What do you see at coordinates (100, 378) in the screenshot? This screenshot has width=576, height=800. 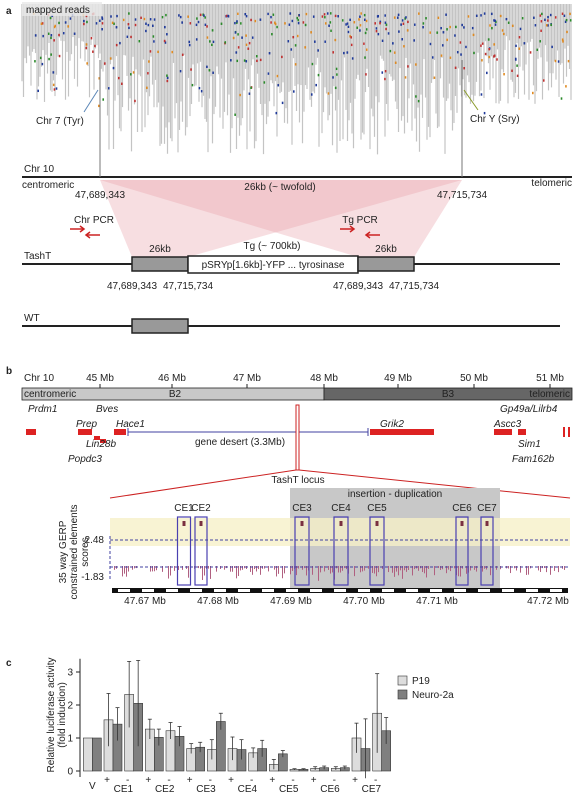 I see `mb-label: 45 Mb` at bounding box center [100, 378].